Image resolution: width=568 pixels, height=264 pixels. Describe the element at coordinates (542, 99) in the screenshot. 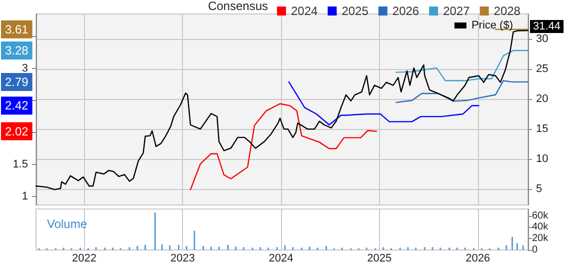

I see `y2-tick-label: 20` at that location.